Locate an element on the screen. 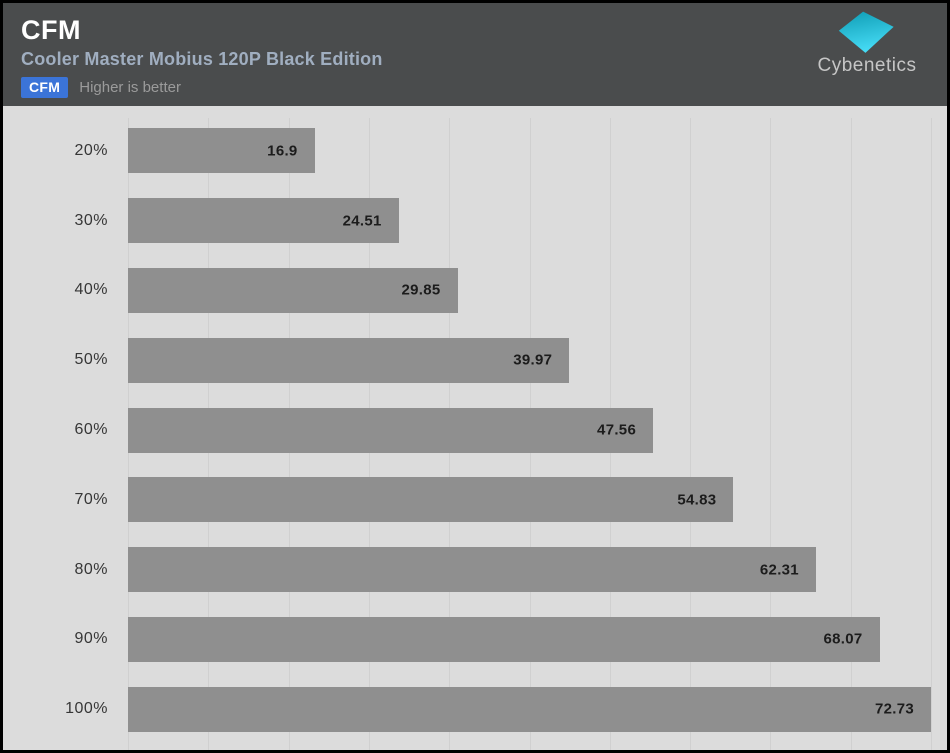 This screenshot has width=950, height=753. bar-track: 72.73 is located at coordinates (529, 709).